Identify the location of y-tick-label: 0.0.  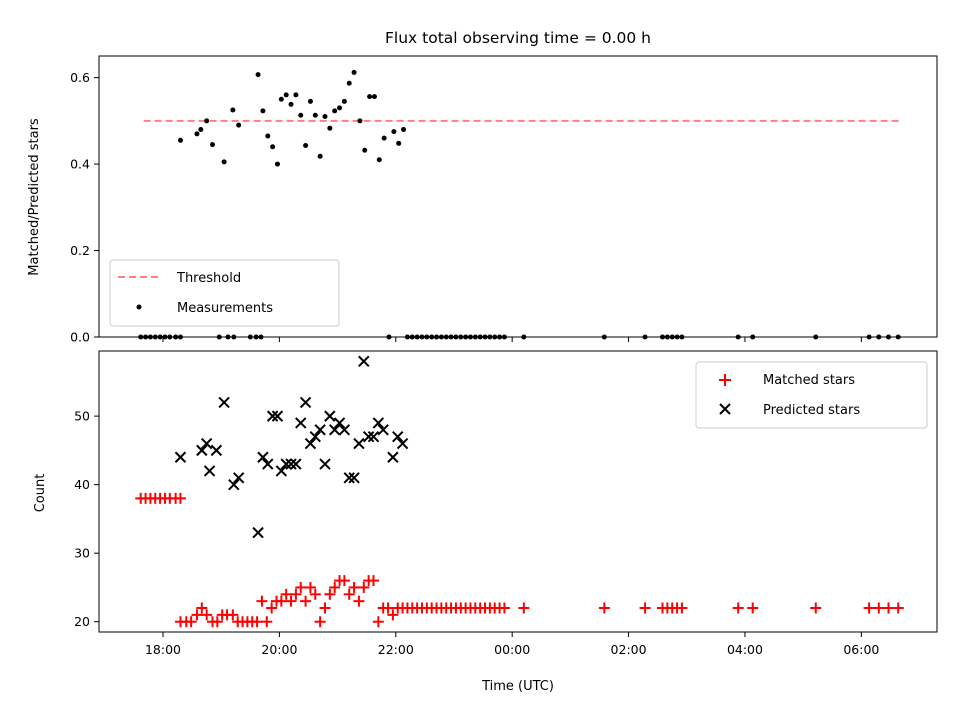
(80, 337).